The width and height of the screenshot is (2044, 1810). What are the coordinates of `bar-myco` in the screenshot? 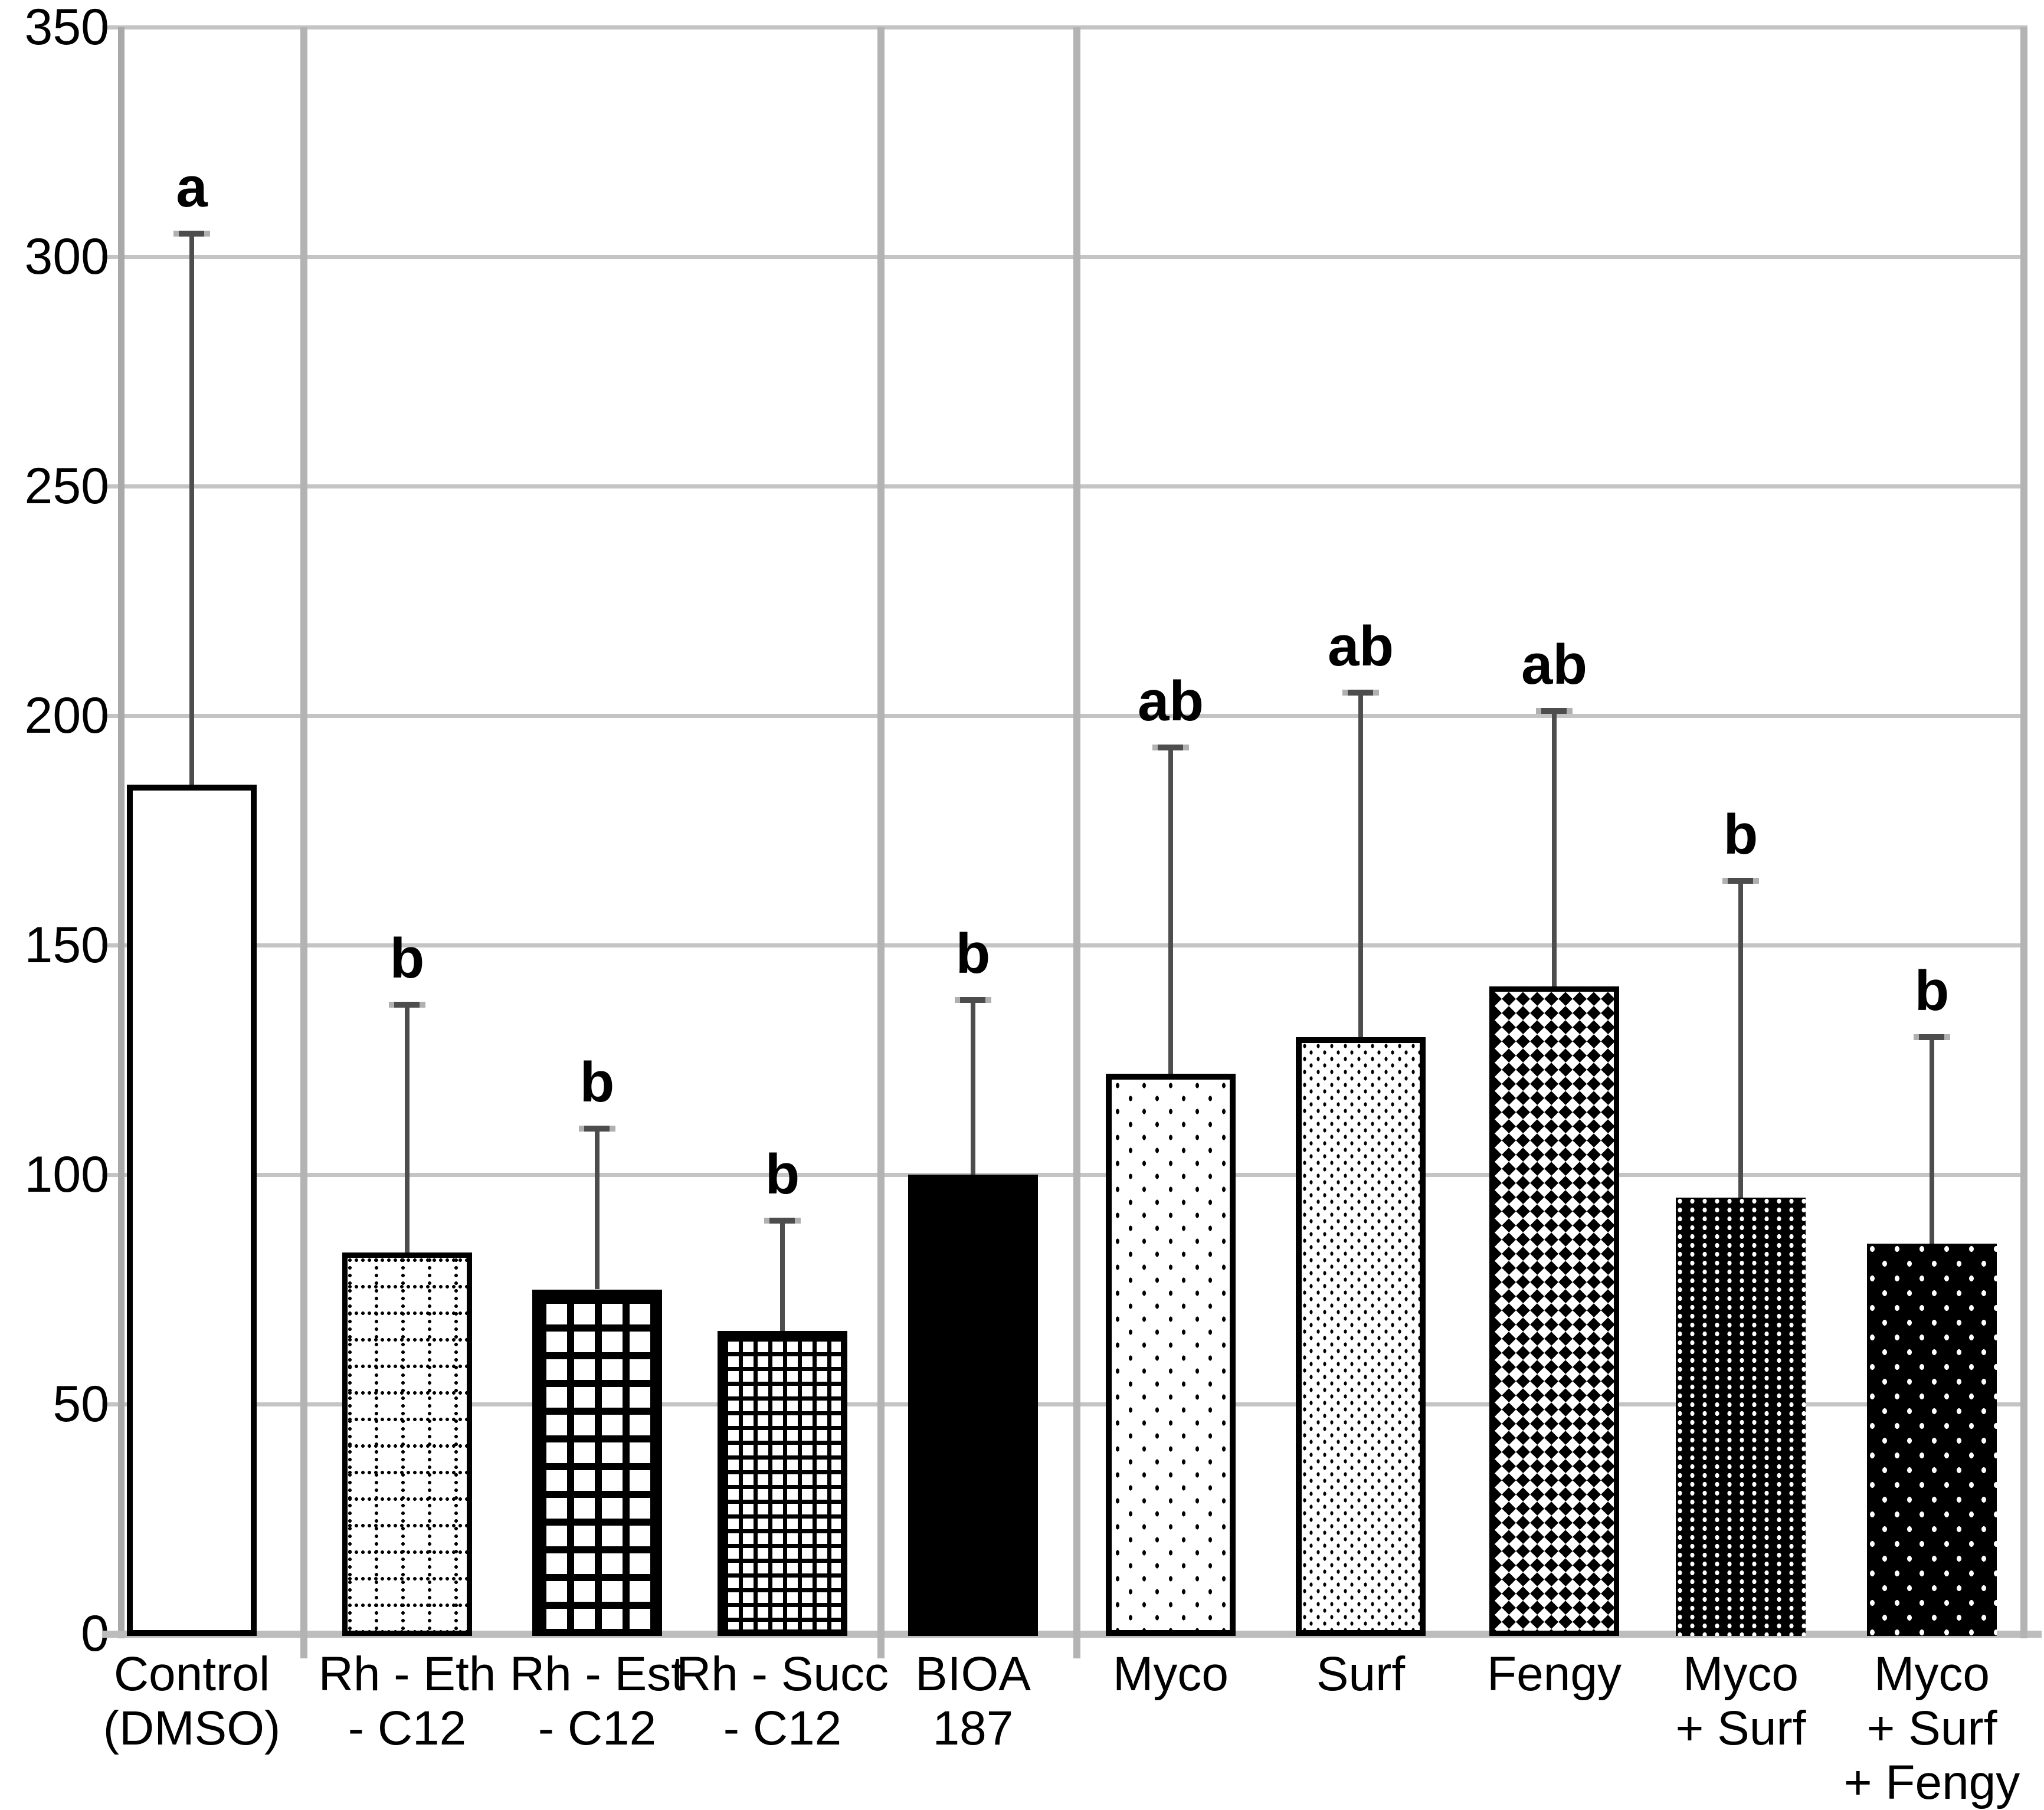 It's located at (1171, 1354).